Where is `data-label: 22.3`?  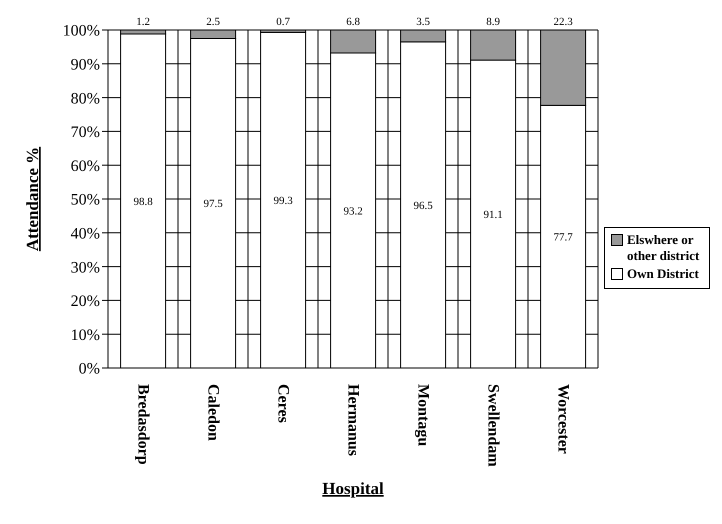 data-label: 22.3 is located at coordinates (563, 22).